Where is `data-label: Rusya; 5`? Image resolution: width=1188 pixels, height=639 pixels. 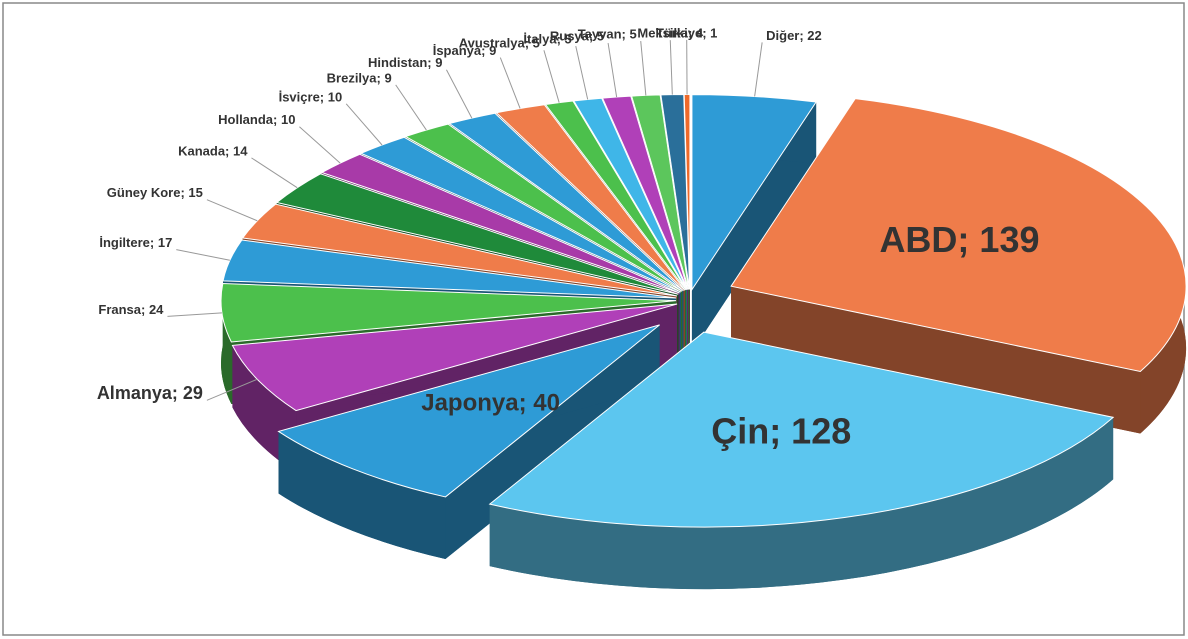
data-label: Rusya; 5 is located at coordinates (577, 36).